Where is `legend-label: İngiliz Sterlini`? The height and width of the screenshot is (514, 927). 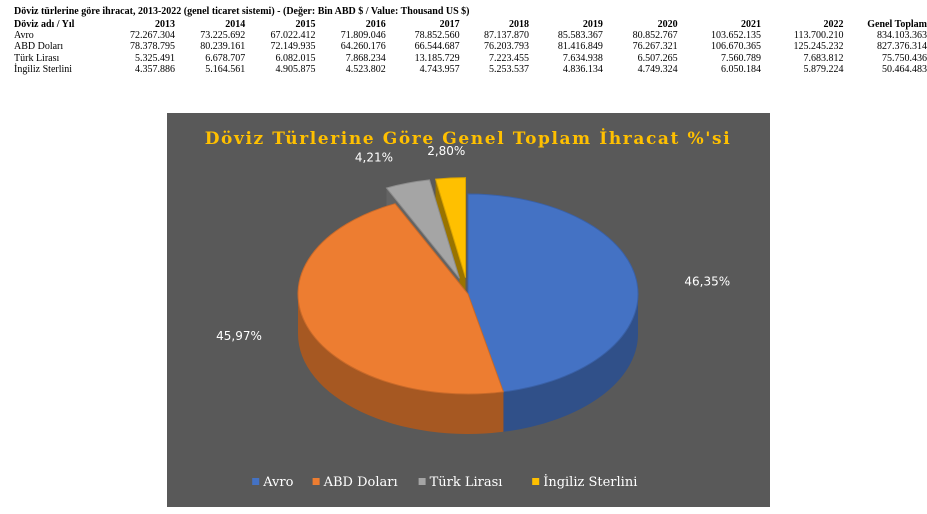
legend-label: İngiliz Sterlini is located at coordinates (590, 481).